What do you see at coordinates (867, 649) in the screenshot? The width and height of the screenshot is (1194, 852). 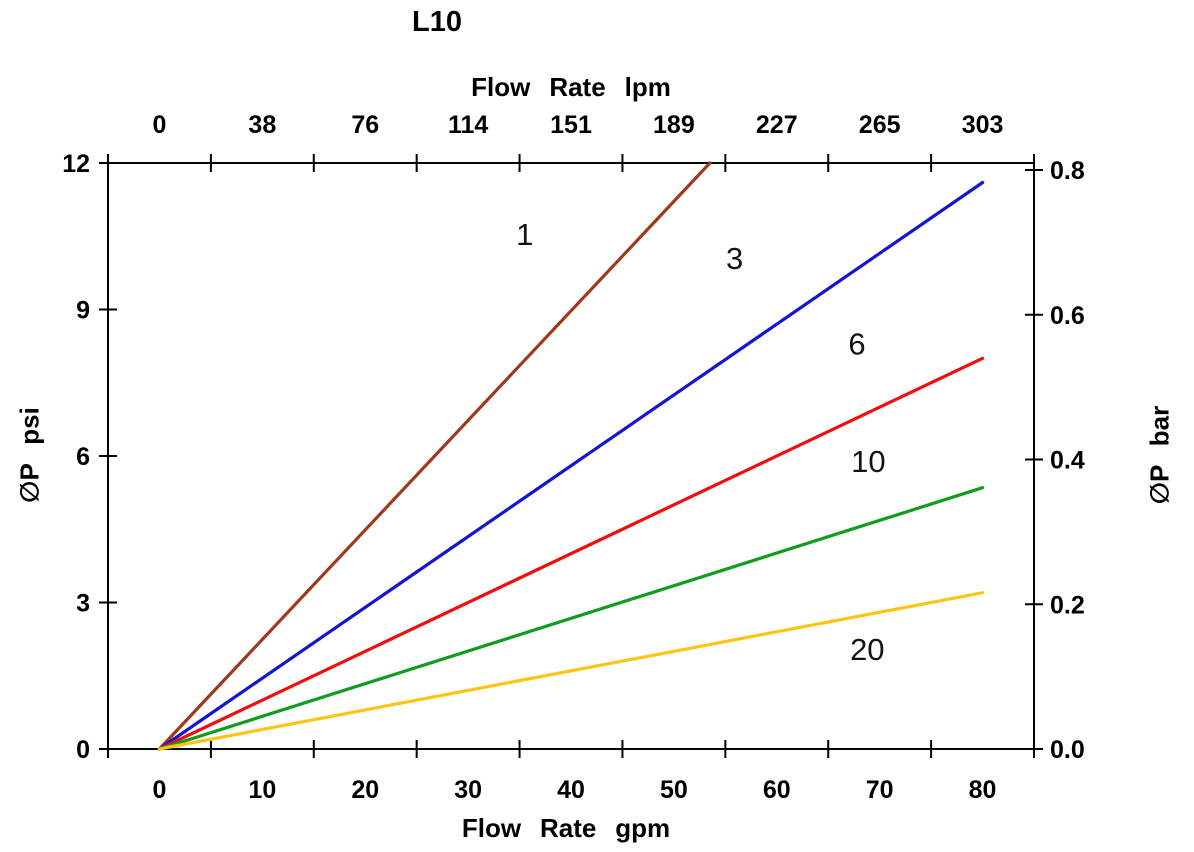 I see `series-label-20: 20` at bounding box center [867, 649].